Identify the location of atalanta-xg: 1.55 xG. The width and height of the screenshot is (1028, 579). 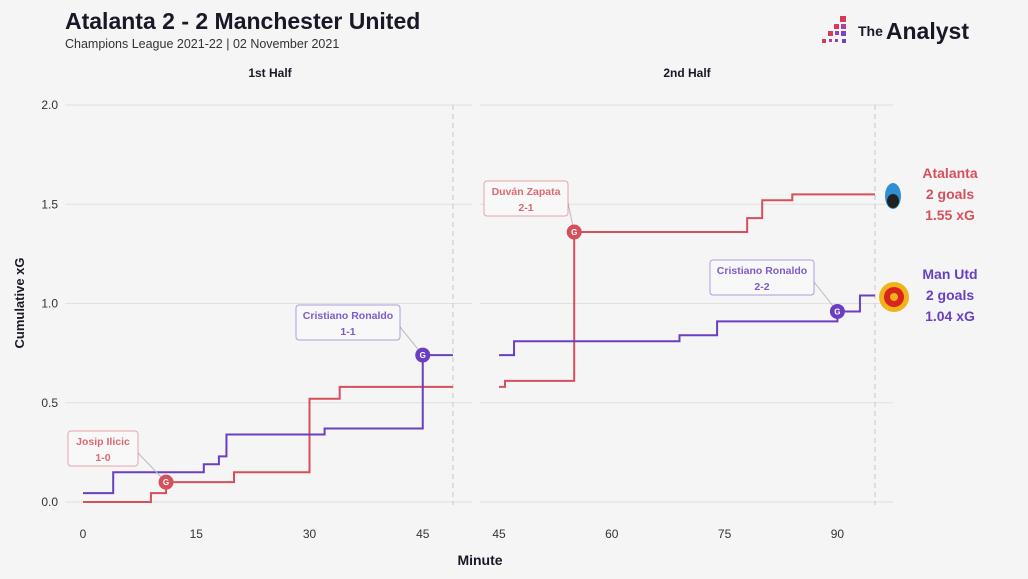
(950, 215).